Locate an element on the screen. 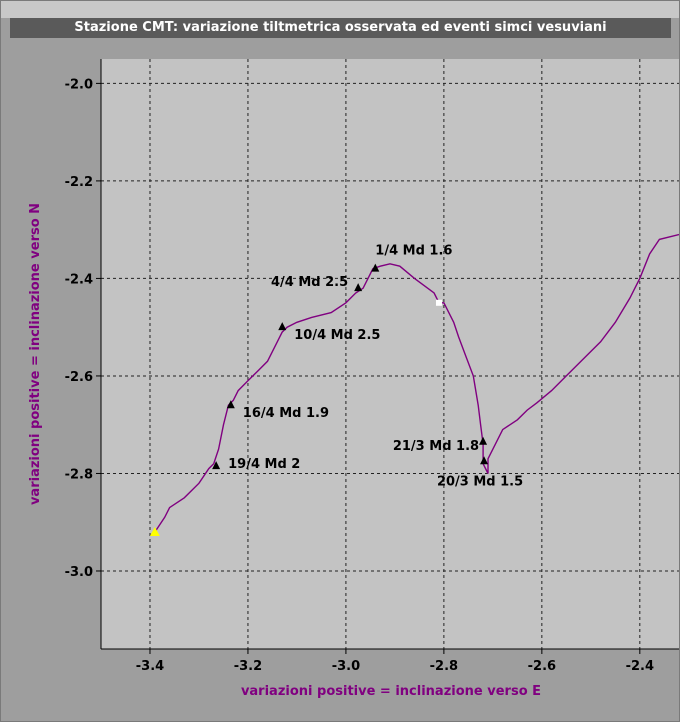  y-tick-label: -2.8 is located at coordinates (79, 474).